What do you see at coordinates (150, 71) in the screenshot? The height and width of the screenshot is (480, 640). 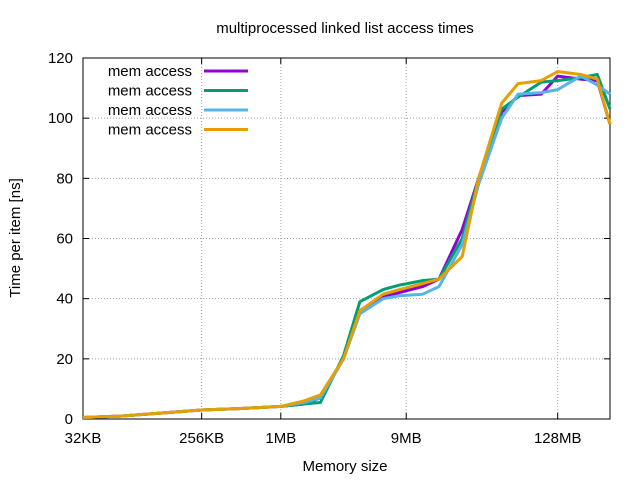 I see `legend-label-1: mem access` at bounding box center [150, 71].